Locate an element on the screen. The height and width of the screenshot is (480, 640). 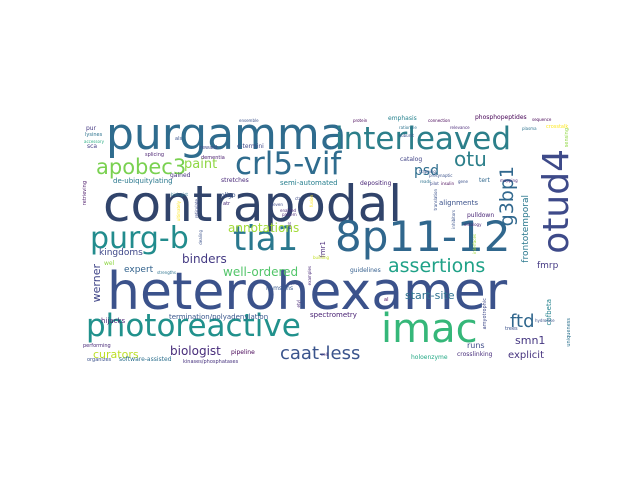
word-relevance: relevance is located at coordinates (460, 127).